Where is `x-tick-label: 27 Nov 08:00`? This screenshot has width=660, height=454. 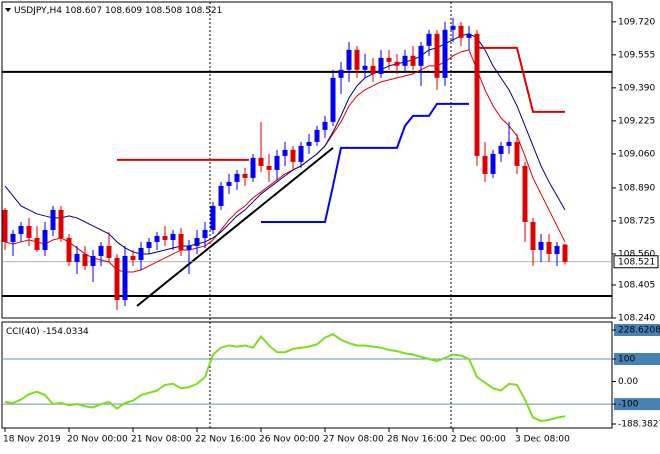
x-tick-label: 27 Nov 08:00 is located at coordinates (353, 440).